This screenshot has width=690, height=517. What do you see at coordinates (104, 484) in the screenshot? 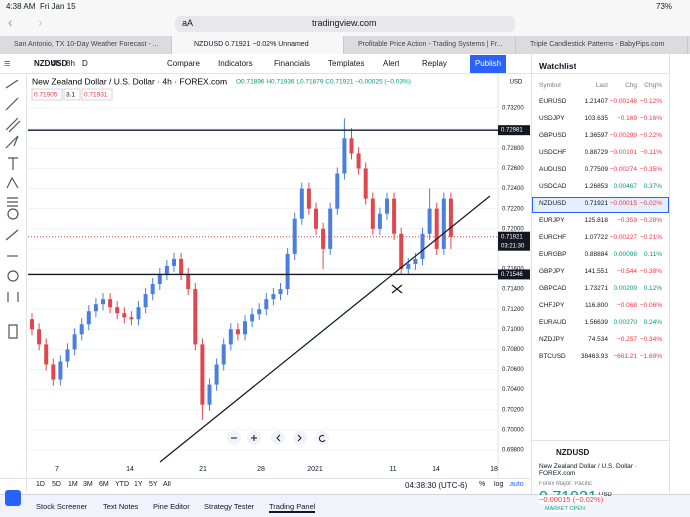
I see `range-button: 6M` at bounding box center [104, 484].